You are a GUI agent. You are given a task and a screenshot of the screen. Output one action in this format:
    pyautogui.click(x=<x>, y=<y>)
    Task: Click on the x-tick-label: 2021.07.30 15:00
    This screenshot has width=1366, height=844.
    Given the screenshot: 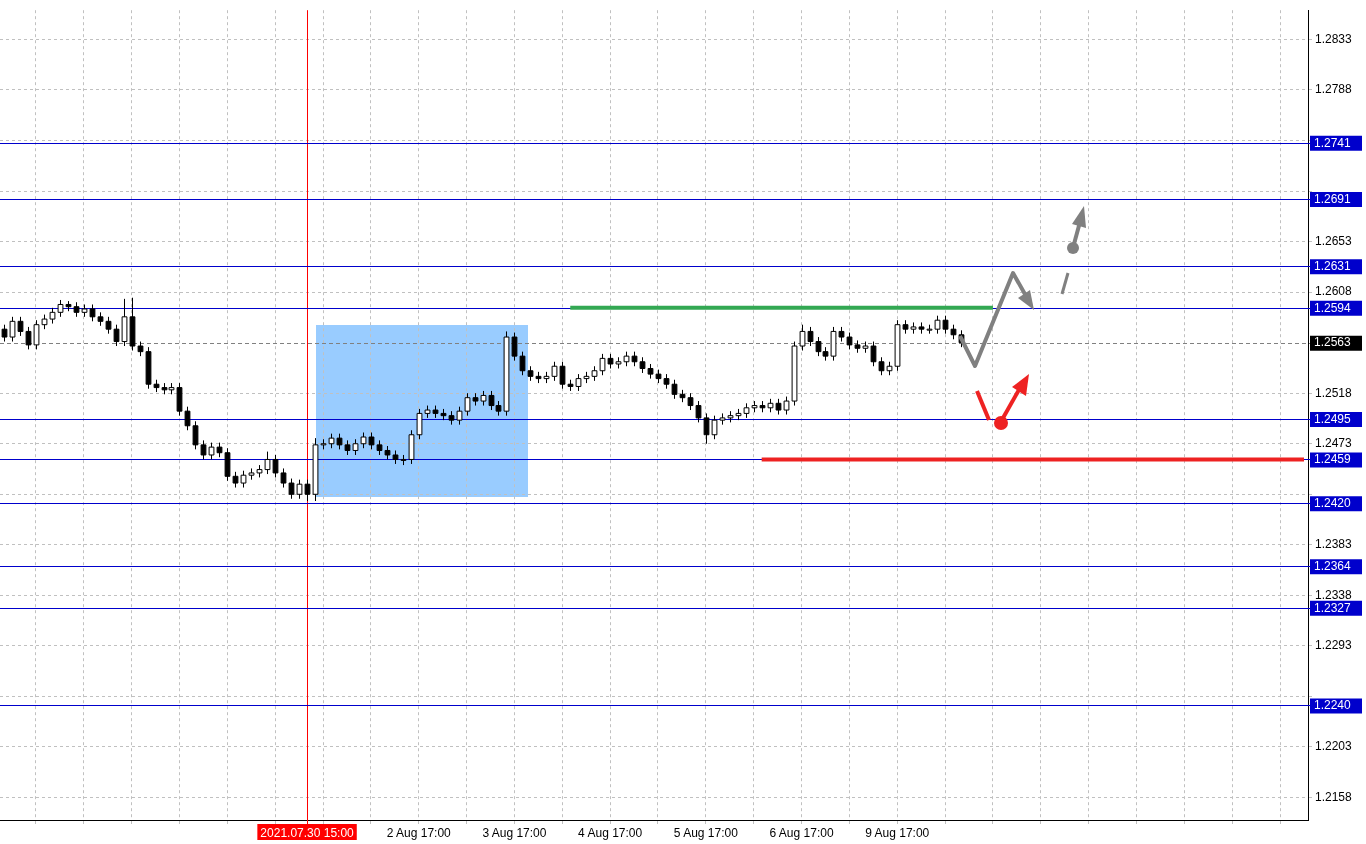 What is the action you would take?
    pyautogui.click(x=307, y=832)
    